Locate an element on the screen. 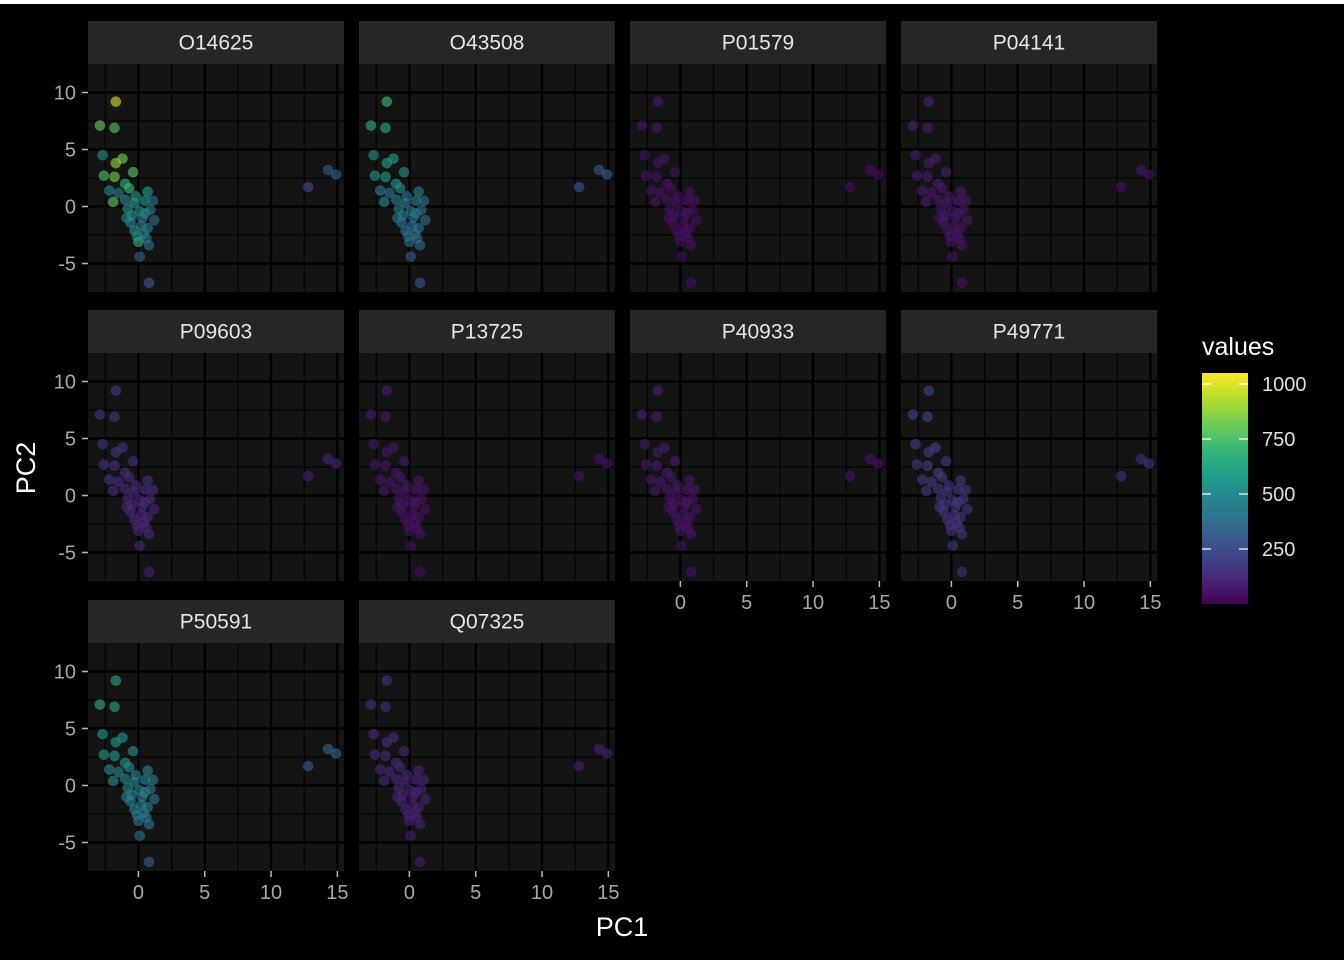 Image resolution: width=1344 pixels, height=960 pixels. facet-panel-q07325: Q07325 0 5 10 15 is located at coordinates (489, 752).